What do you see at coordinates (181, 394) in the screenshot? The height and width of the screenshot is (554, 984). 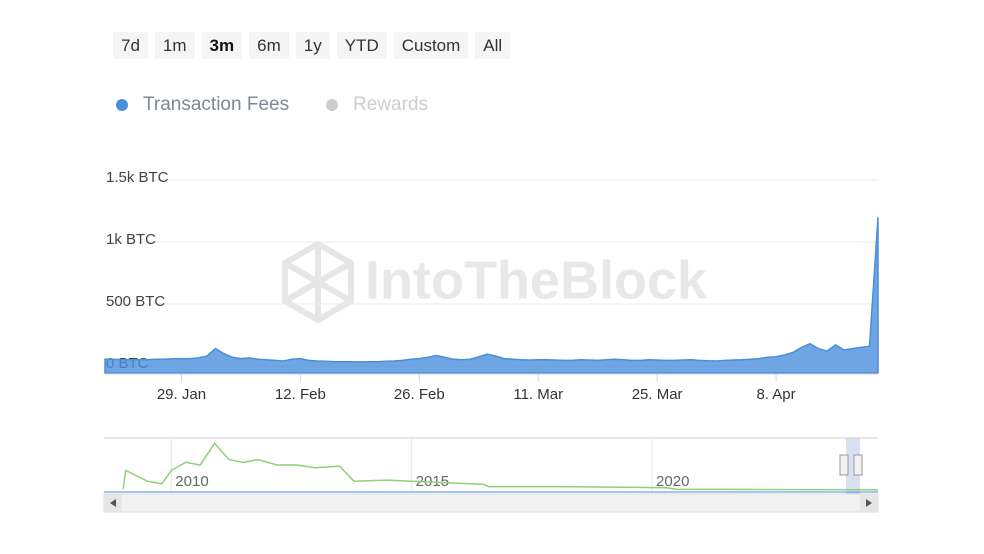 I see `x-tick-label: 29. Jan` at bounding box center [181, 394].